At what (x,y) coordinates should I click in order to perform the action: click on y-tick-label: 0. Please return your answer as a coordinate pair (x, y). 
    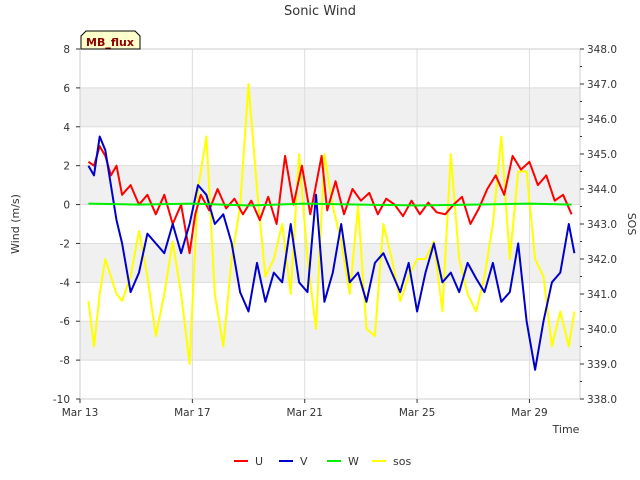
    Looking at the image, I should click on (66, 206).